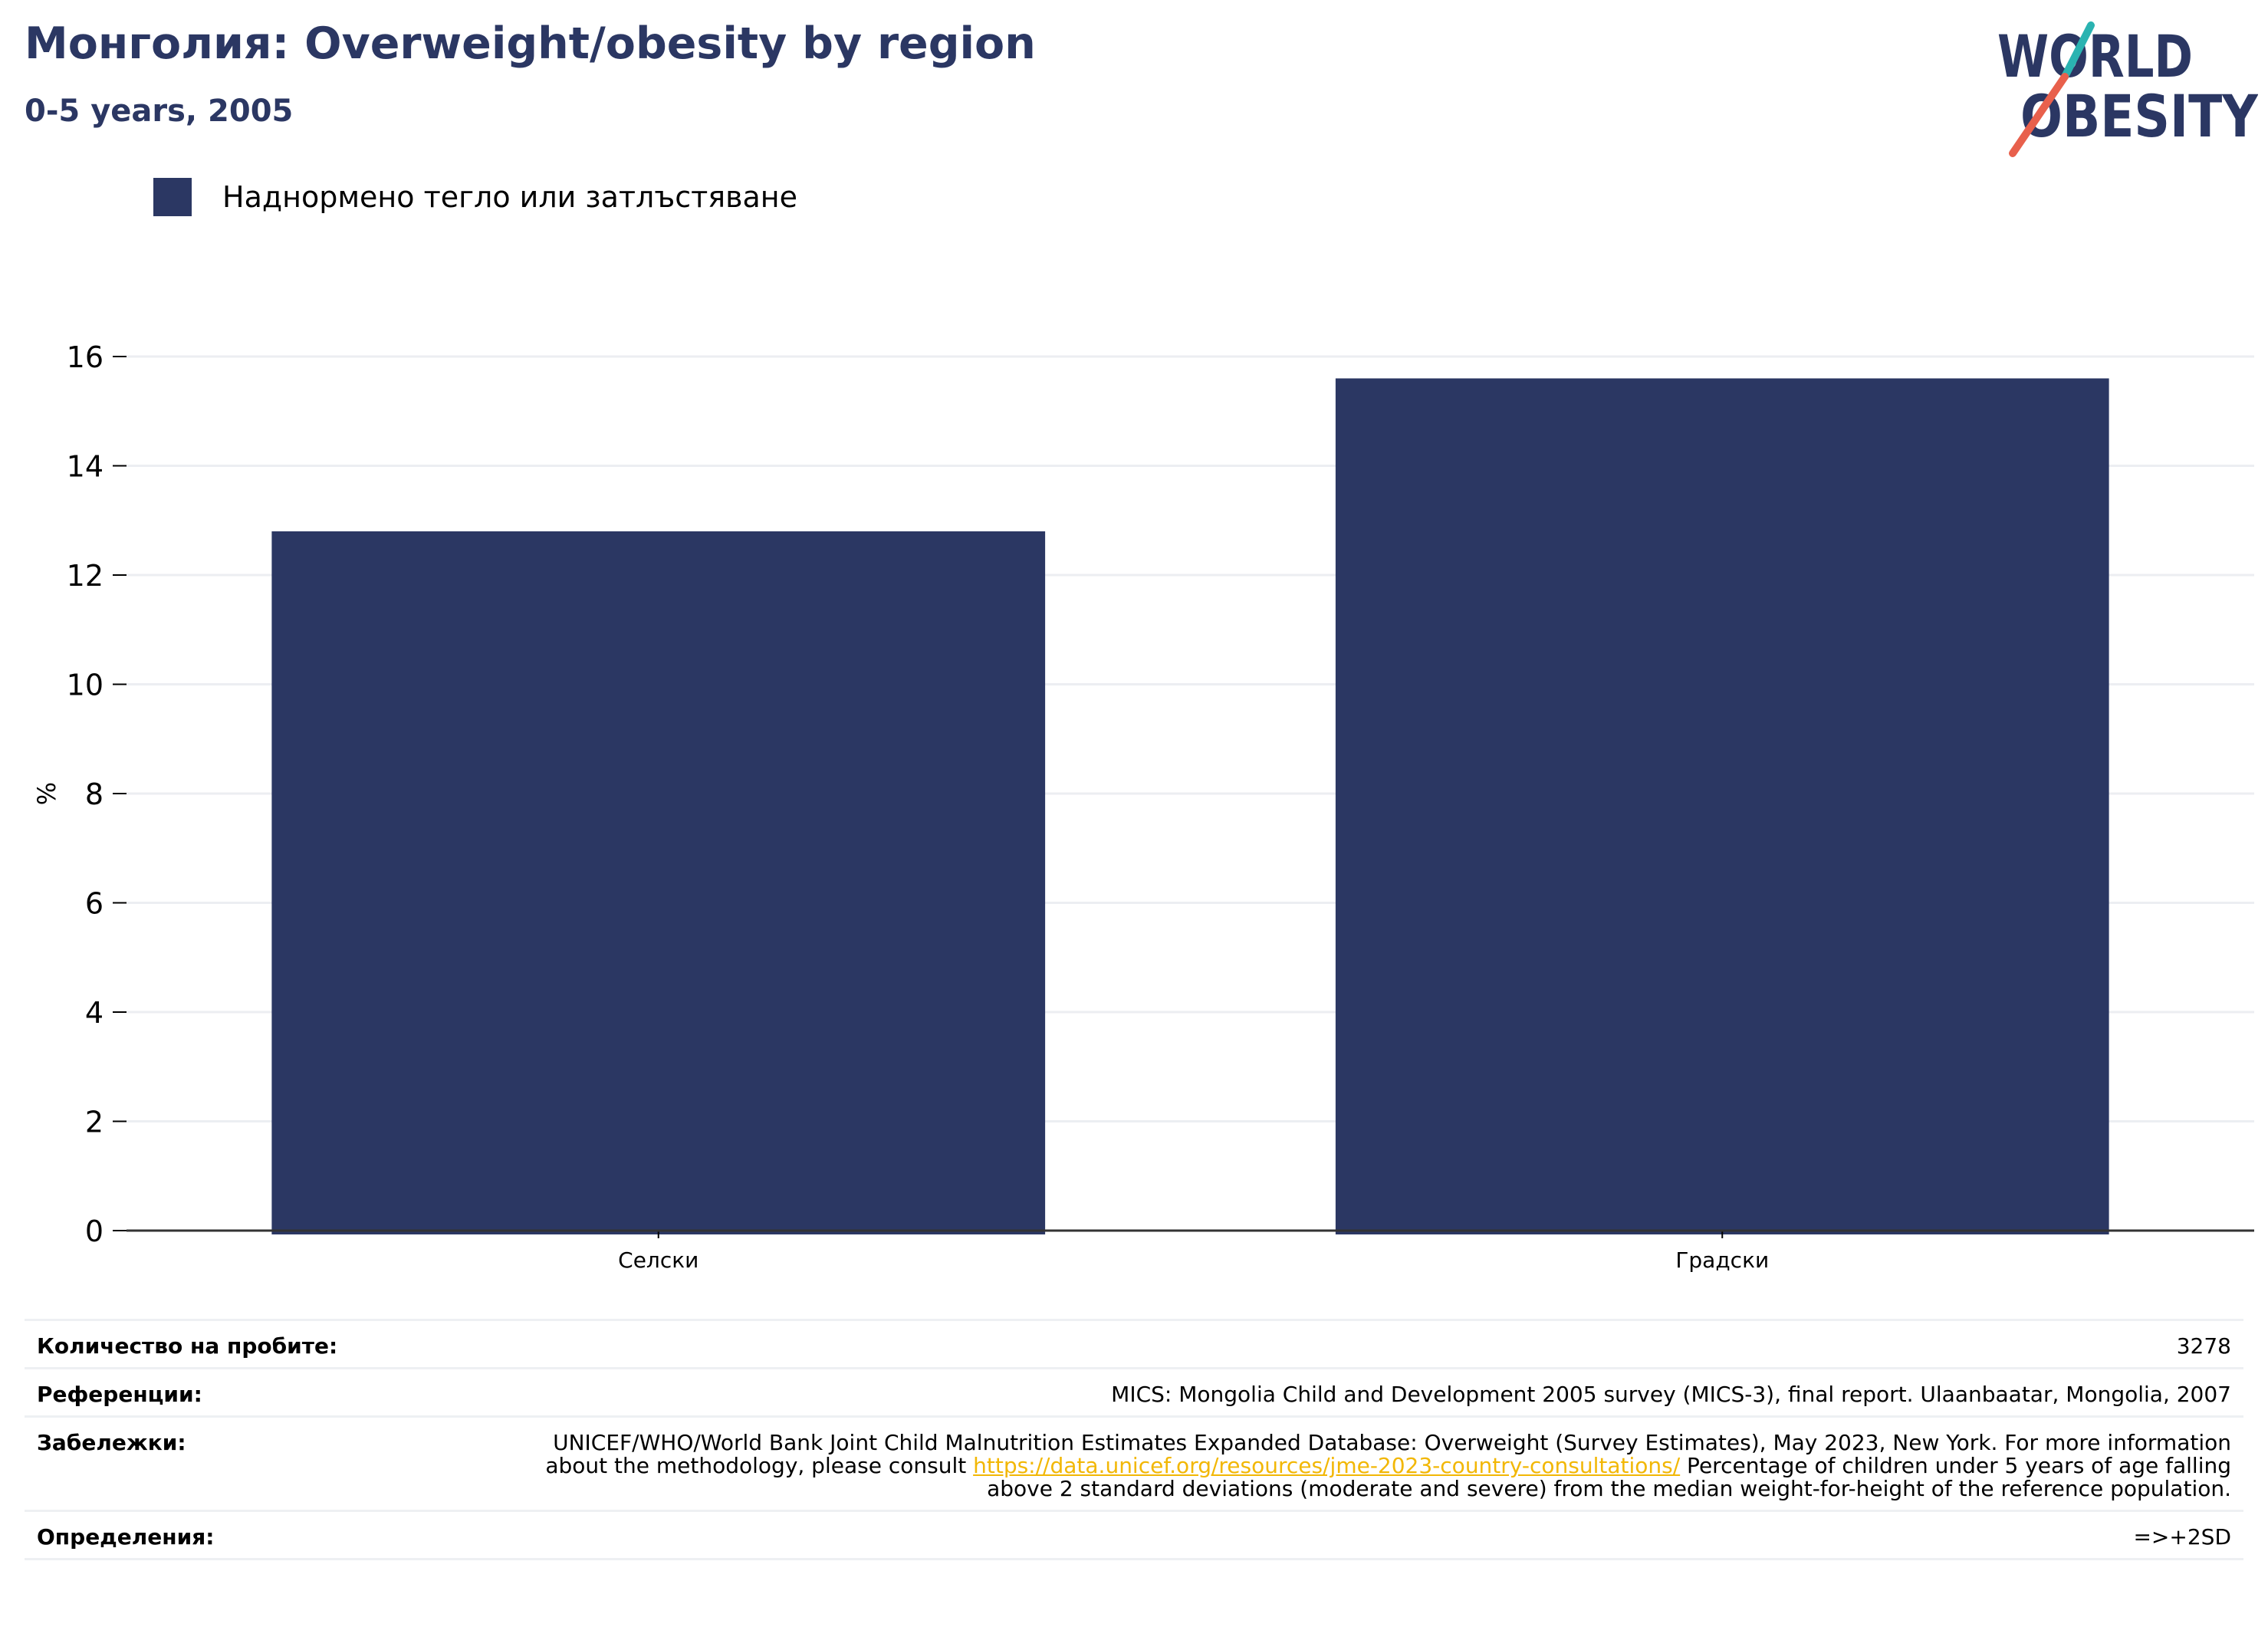  What do you see at coordinates (658, 1260) in the screenshot?
I see `x-tick-label: Селски` at bounding box center [658, 1260].